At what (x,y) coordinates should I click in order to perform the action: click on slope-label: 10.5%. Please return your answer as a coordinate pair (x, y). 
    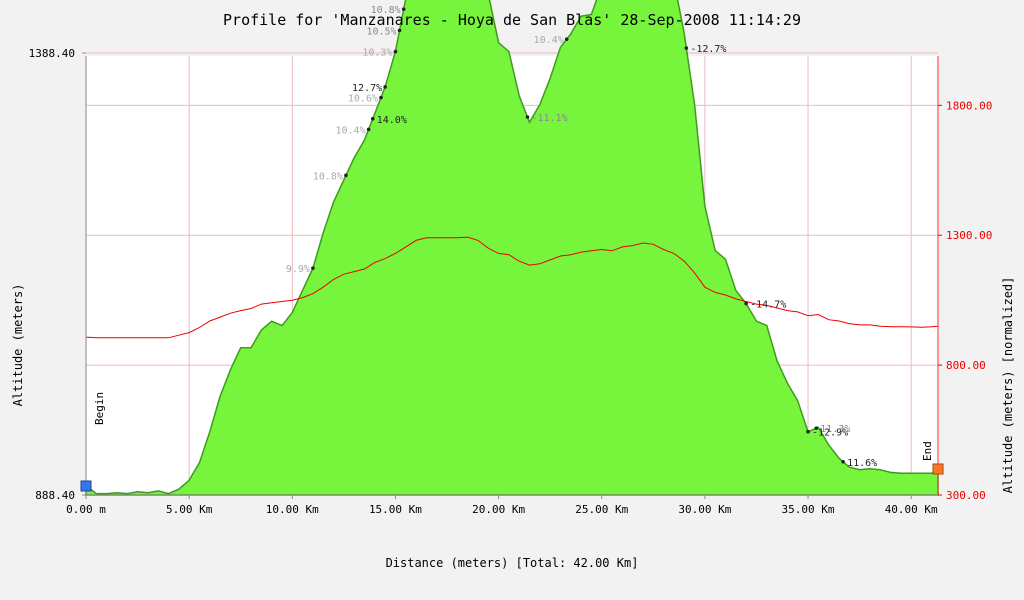
    Looking at the image, I should click on (381, 31).